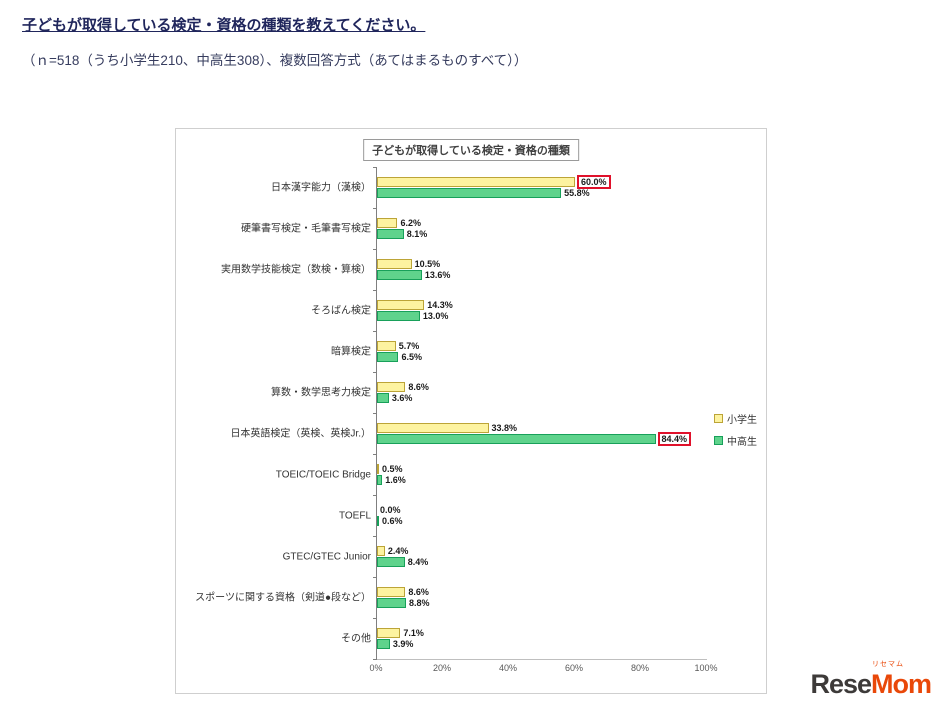  What do you see at coordinates (356, 638) in the screenshot?
I see `category-label: その他` at bounding box center [356, 638].